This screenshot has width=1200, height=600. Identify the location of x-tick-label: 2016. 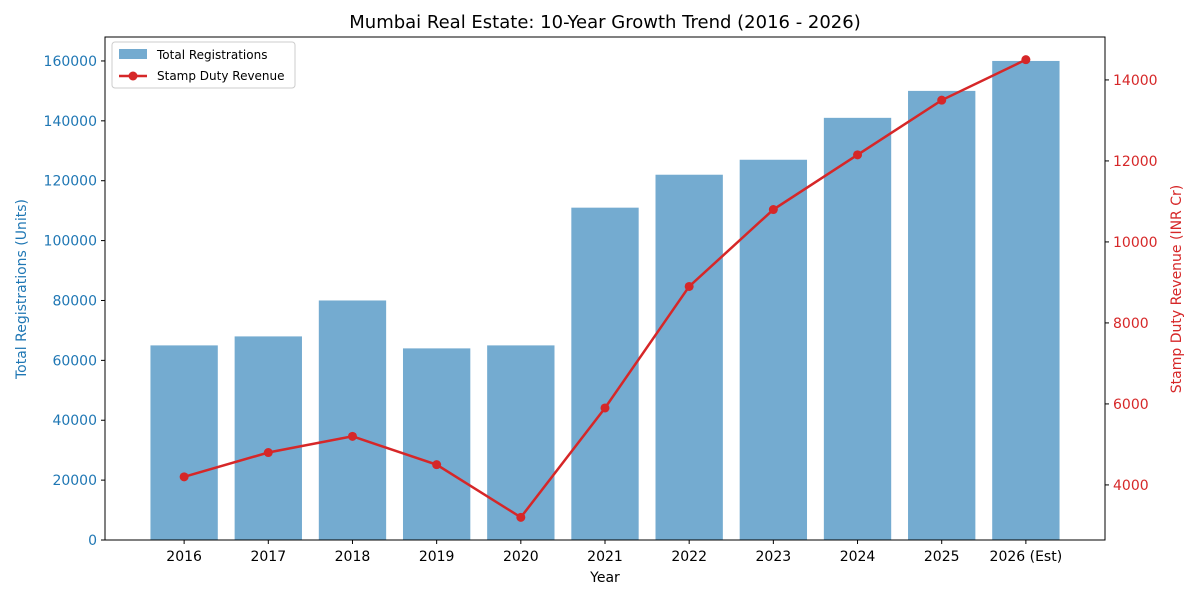
(184, 557).